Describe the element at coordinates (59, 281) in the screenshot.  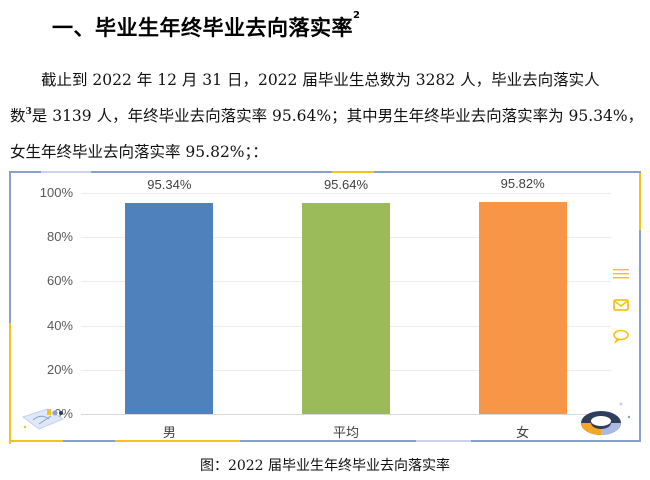
I see `y-tick-label: 60%` at that location.